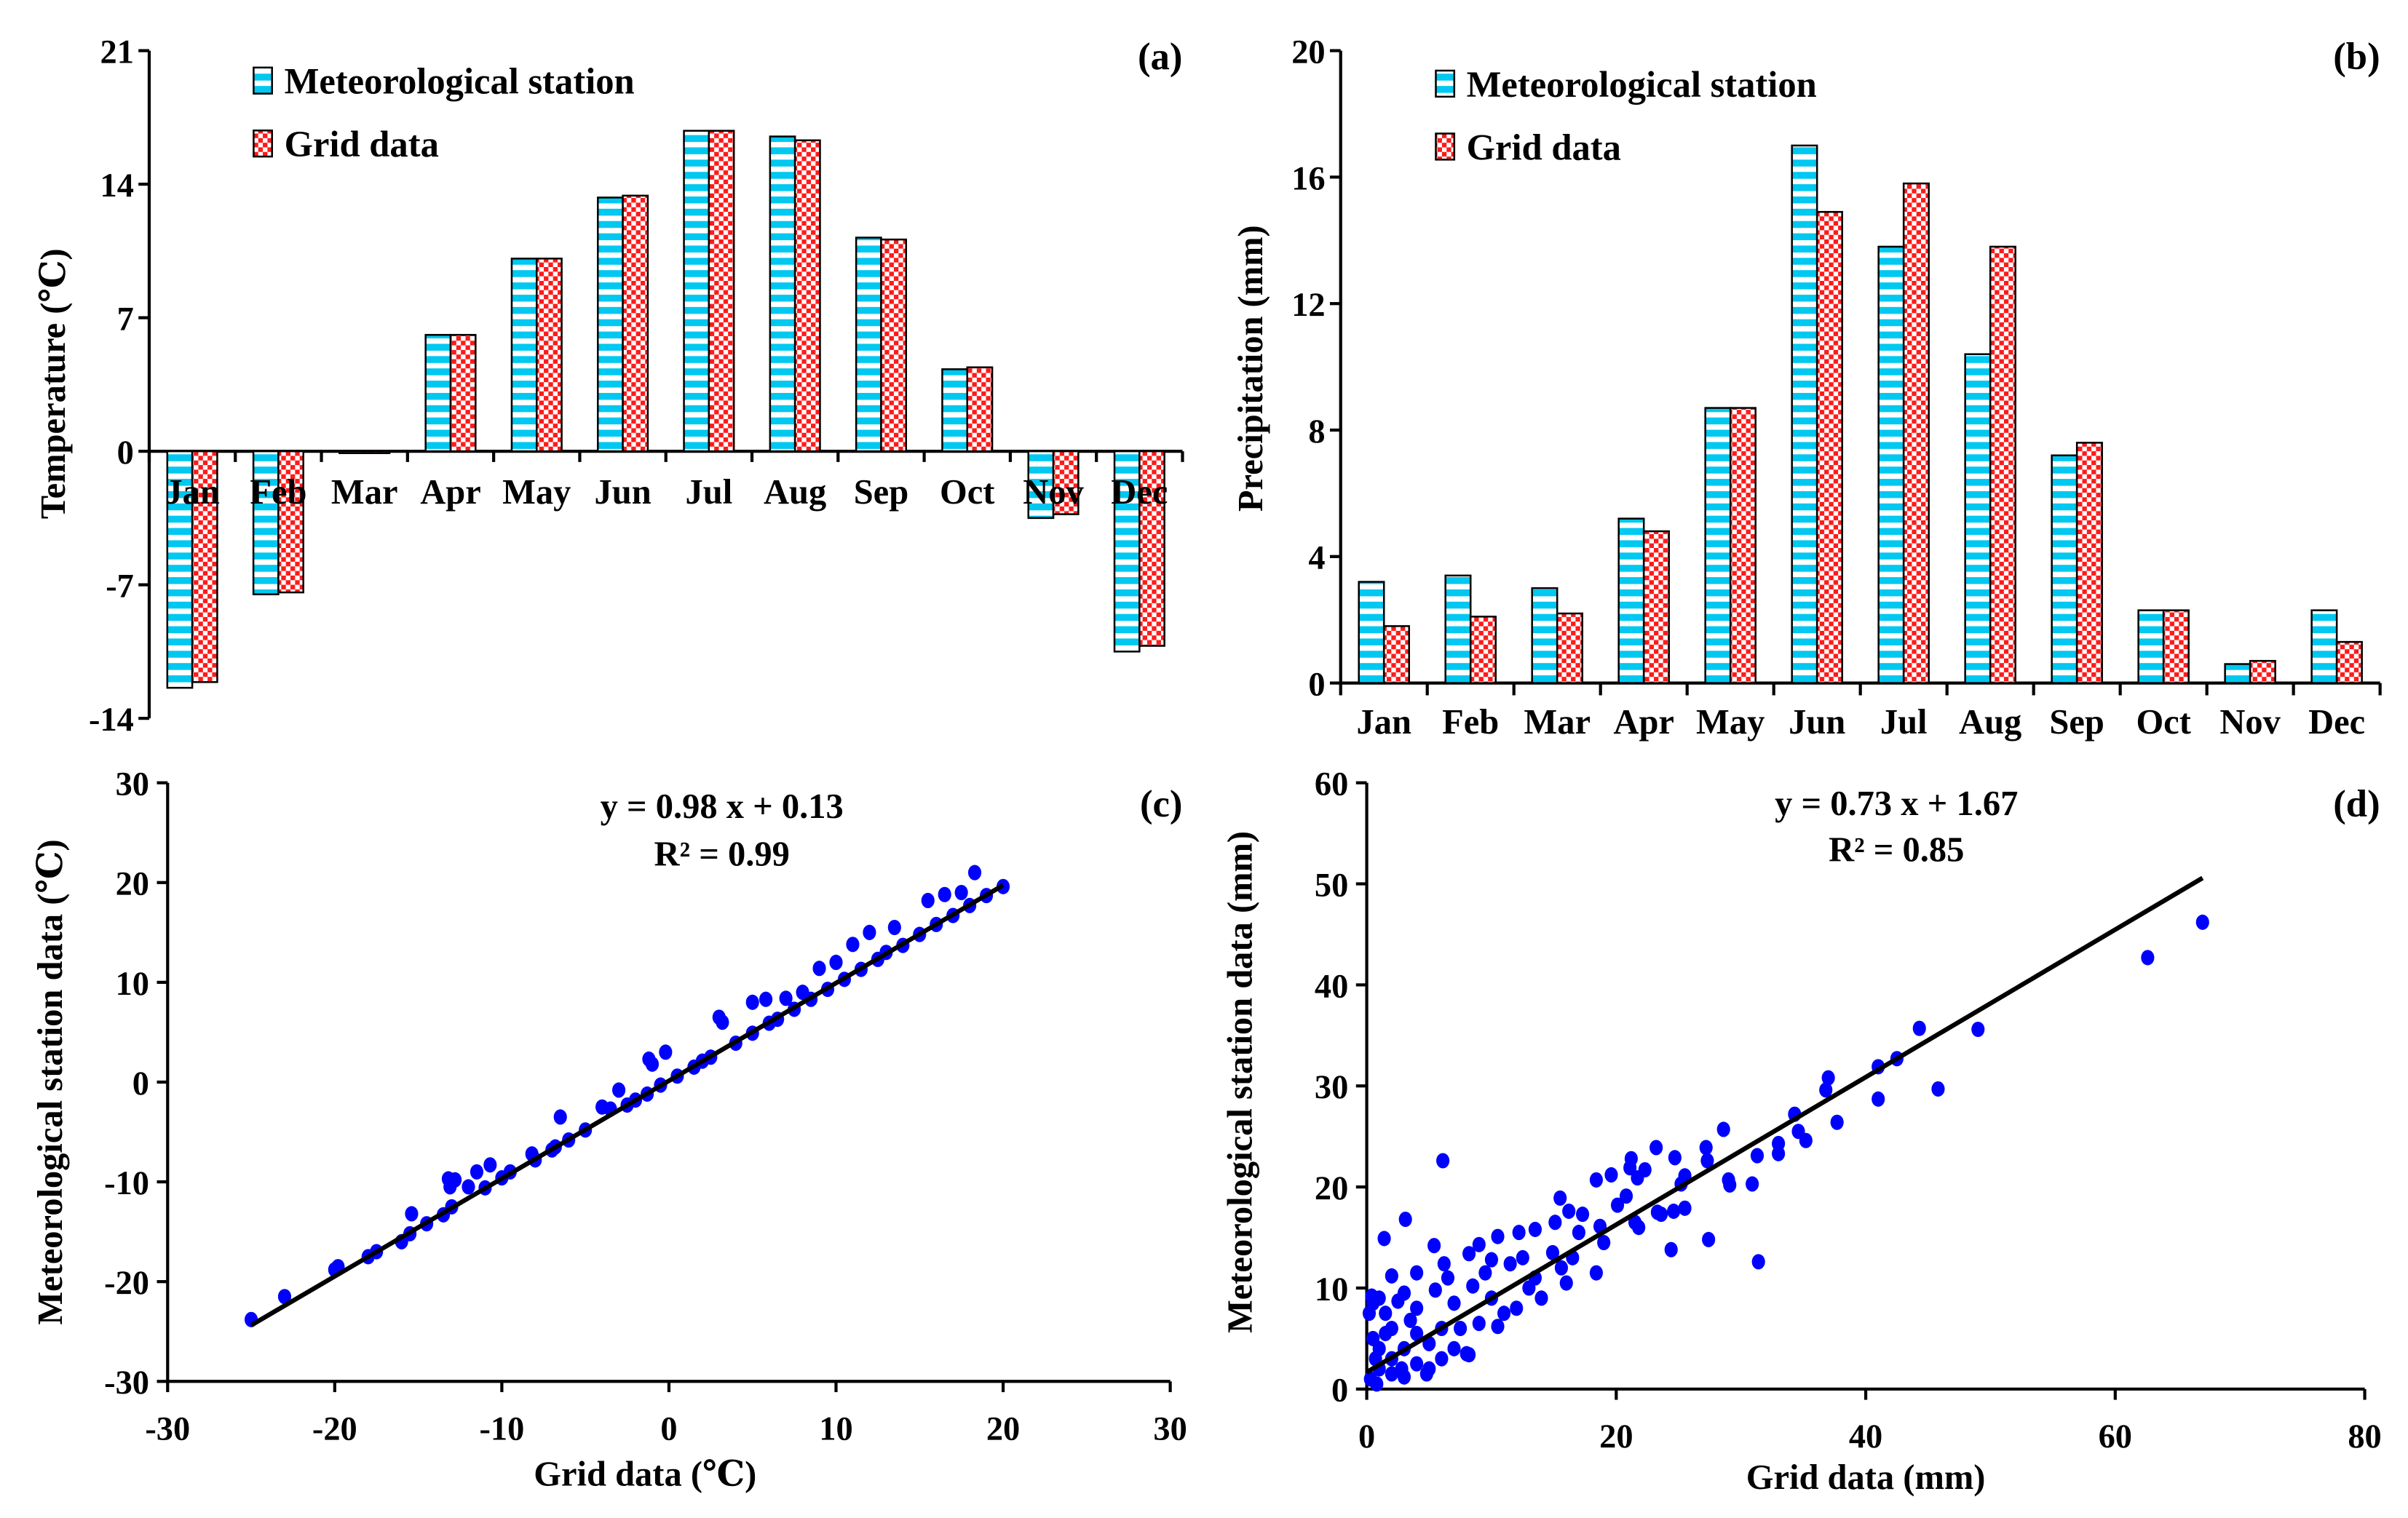  Describe the element at coordinates (1003, 1428) in the screenshot. I see `x-tick-label: 20` at that location.